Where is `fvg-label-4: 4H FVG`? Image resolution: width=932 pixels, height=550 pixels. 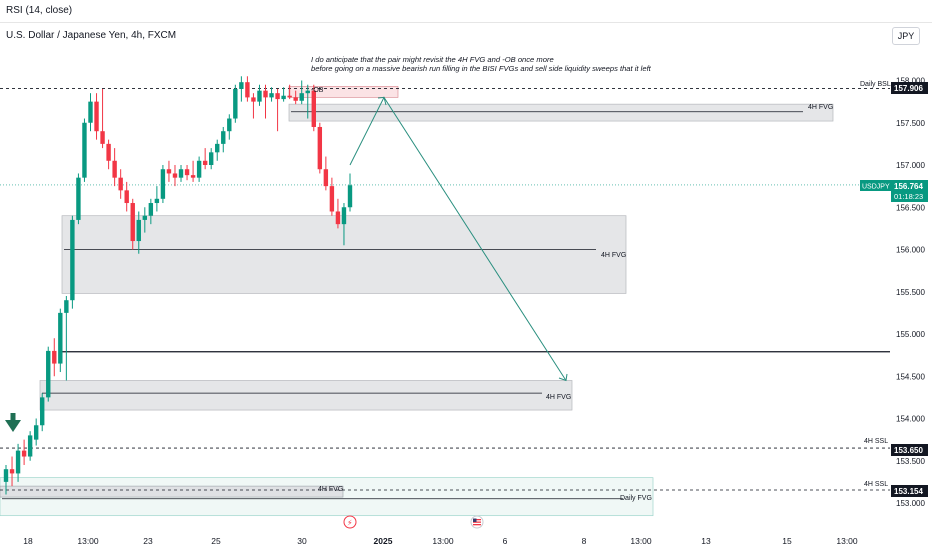 fvg-label-4: 4H FVG is located at coordinates (330, 489).